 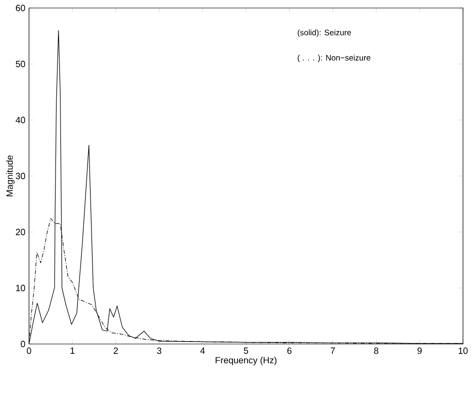 I want to click on x-axis-title: Frequency (Hz), so click(x=246, y=361).